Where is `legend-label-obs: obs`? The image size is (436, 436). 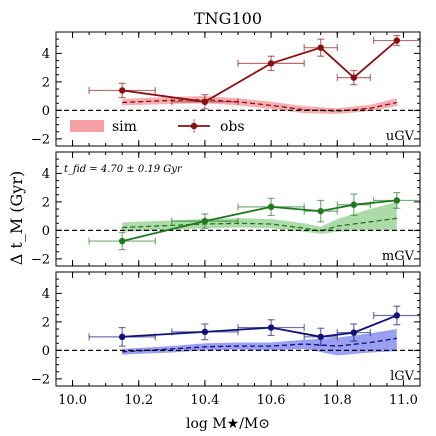
legend-label-obs: obs is located at coordinates (232, 127).